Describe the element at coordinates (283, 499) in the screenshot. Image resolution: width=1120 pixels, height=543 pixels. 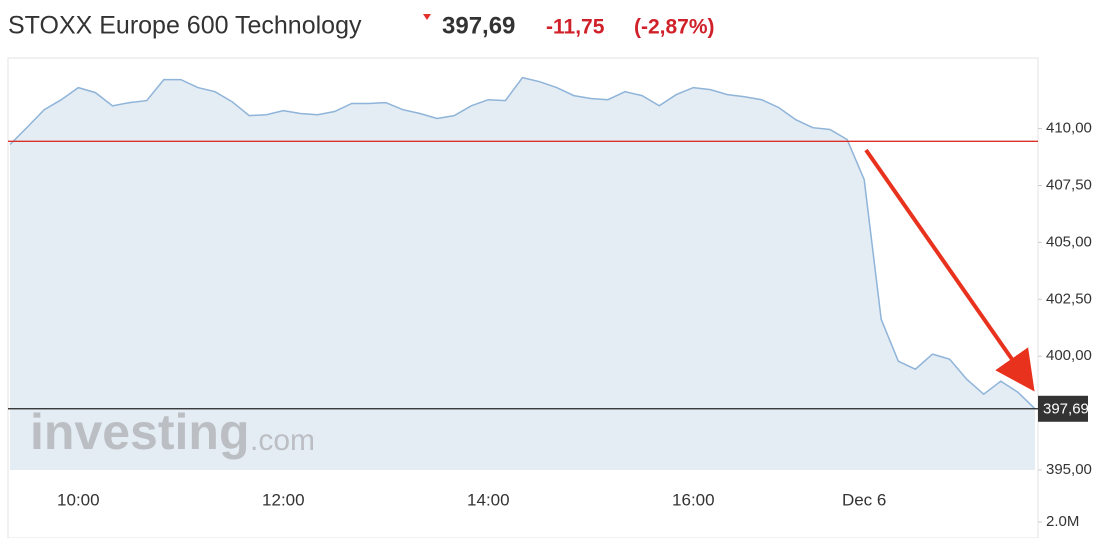
I see `x-tick-label: 12:00` at that location.